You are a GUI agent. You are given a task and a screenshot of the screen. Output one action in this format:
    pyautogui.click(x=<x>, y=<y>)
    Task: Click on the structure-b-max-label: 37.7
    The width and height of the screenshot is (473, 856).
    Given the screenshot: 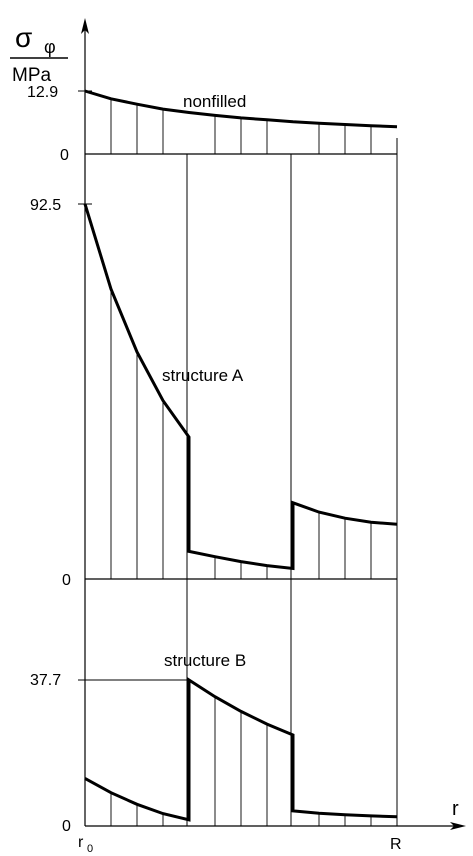 What is the action you would take?
    pyautogui.click(x=45, y=680)
    